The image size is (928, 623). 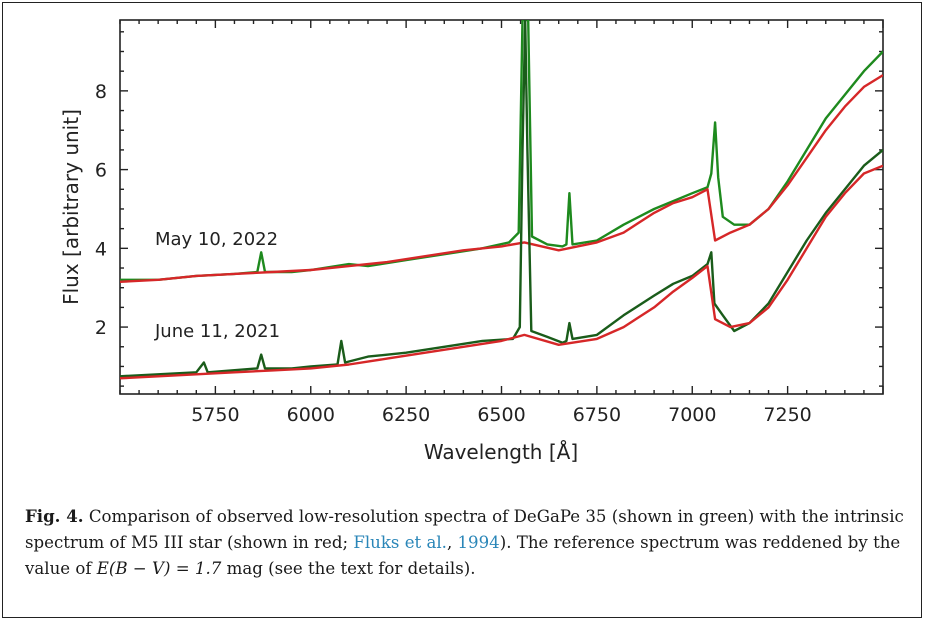 What do you see at coordinates (54, 516) in the screenshot?
I see `caption-label: Fig. 4.` at bounding box center [54, 516].